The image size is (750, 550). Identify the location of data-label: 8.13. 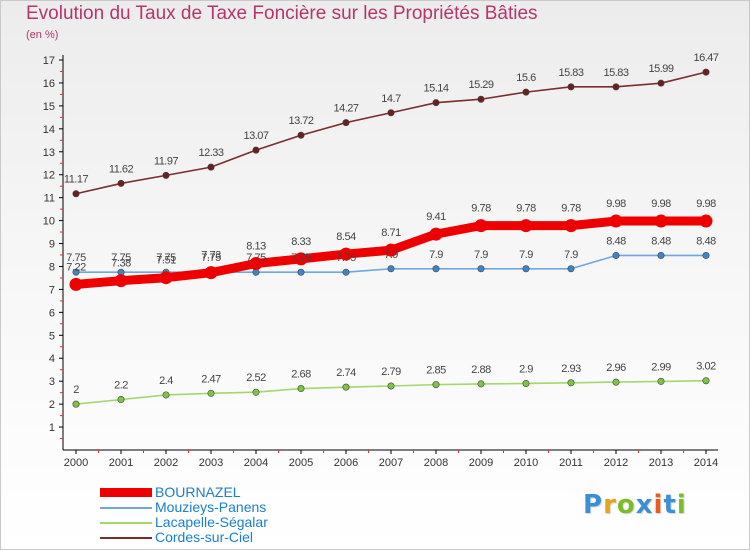
(256, 246).